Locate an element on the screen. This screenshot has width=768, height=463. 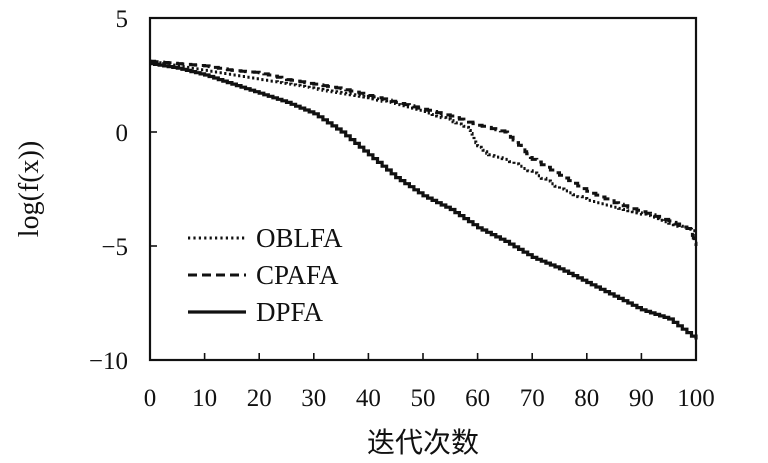
y-tick-label: 0 is located at coordinates (122, 133).